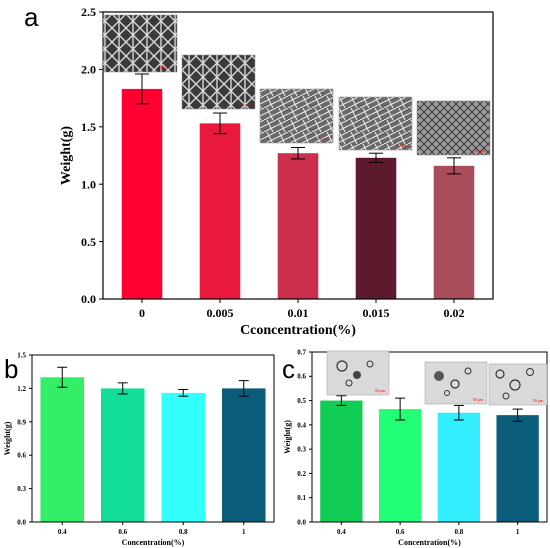 The image size is (550, 548). What do you see at coordinates (88, 12) in the screenshot?
I see `y-tick-label: 2.5` at bounding box center [88, 12].